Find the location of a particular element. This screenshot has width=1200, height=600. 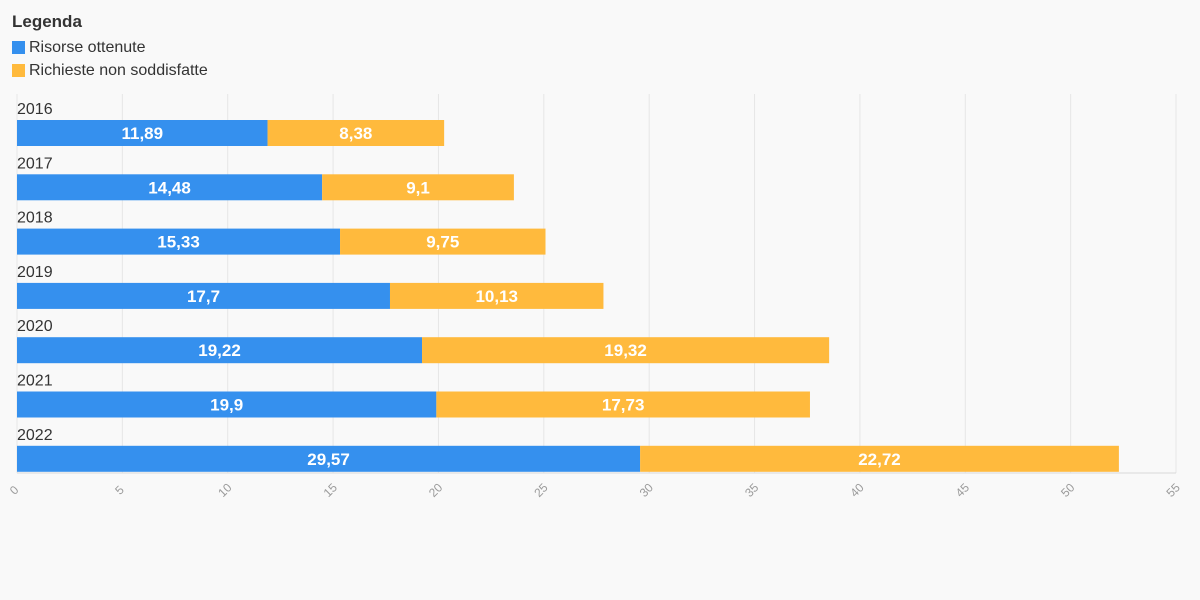

data-label: 19,32 is located at coordinates (625, 350).